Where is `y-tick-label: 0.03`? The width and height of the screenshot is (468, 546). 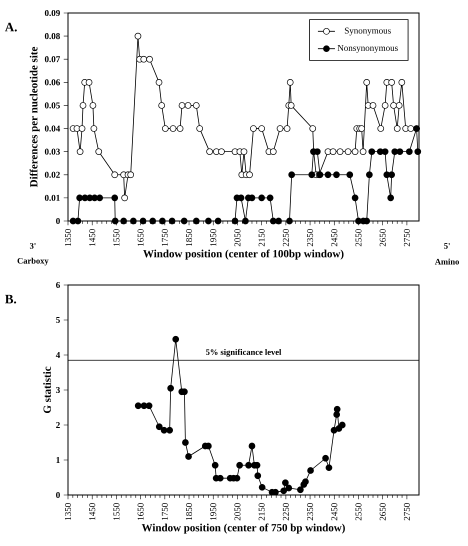
y-tick-label: 0.03 is located at coordinates (52, 151).